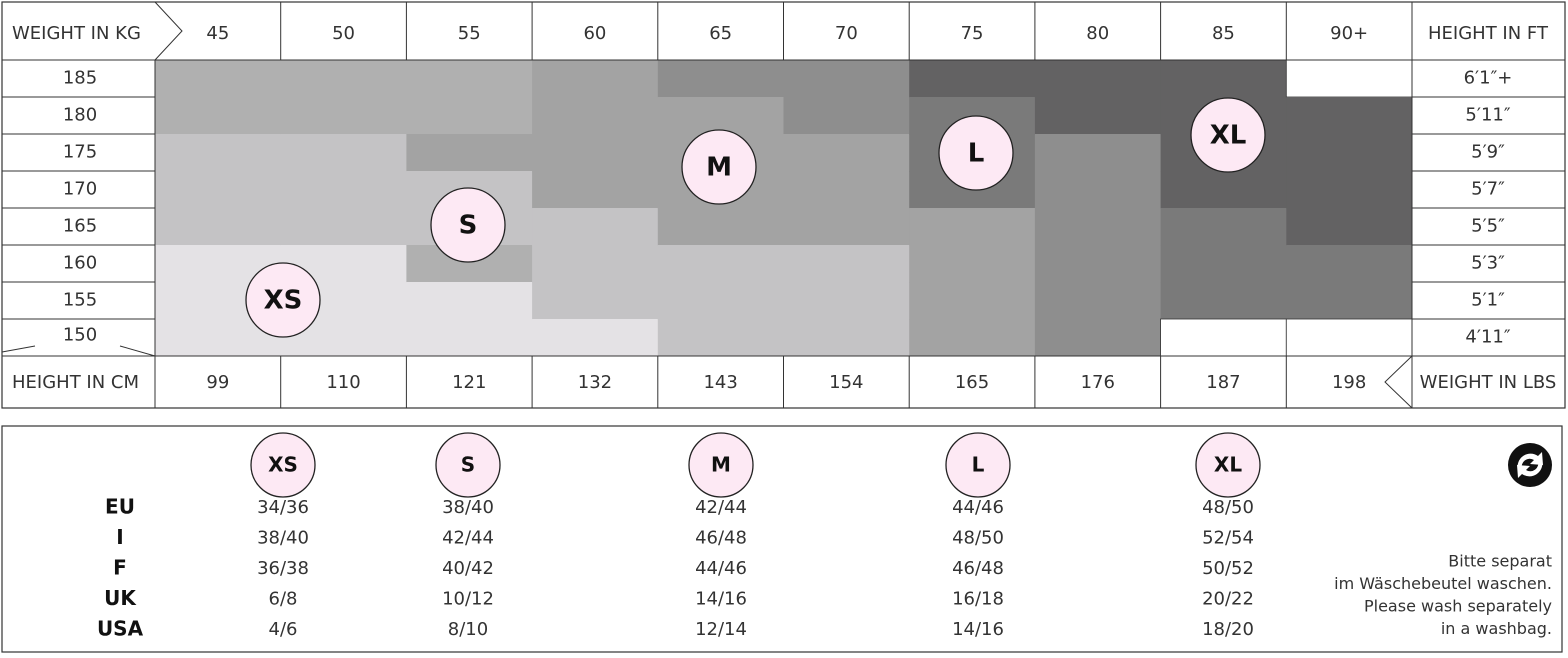 The width and height of the screenshot is (1568, 658). Describe the element at coordinates (1223, 382) in the screenshot. I see `weight-lbs: 187` at that location.